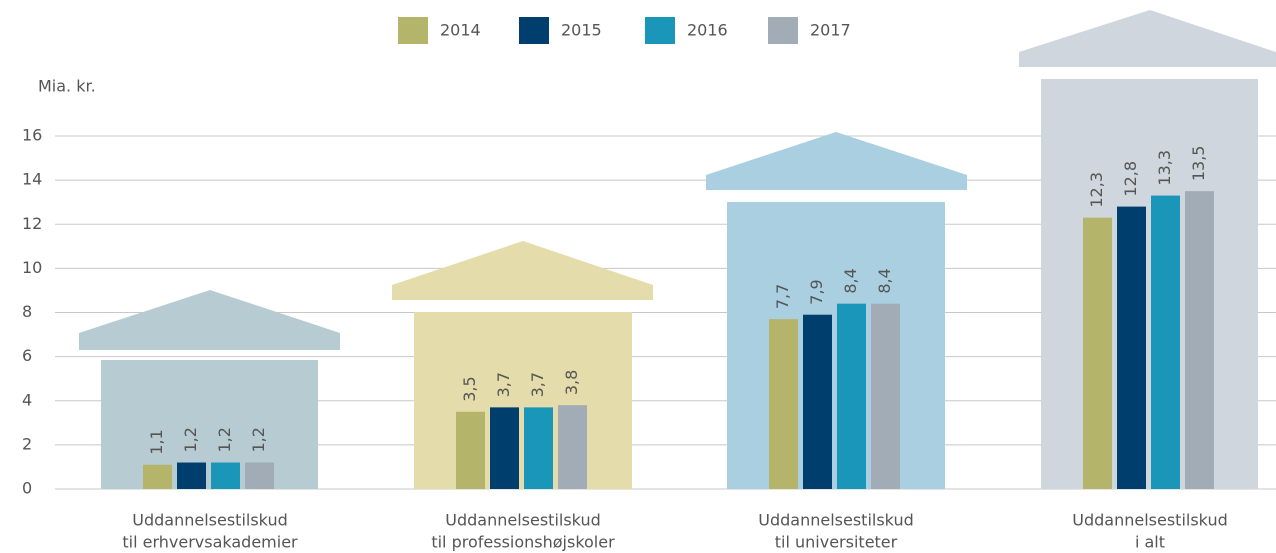 Image resolution: width=1276 pixels, height=553 pixels. I want to click on legend-label: 2017, so click(830, 30).